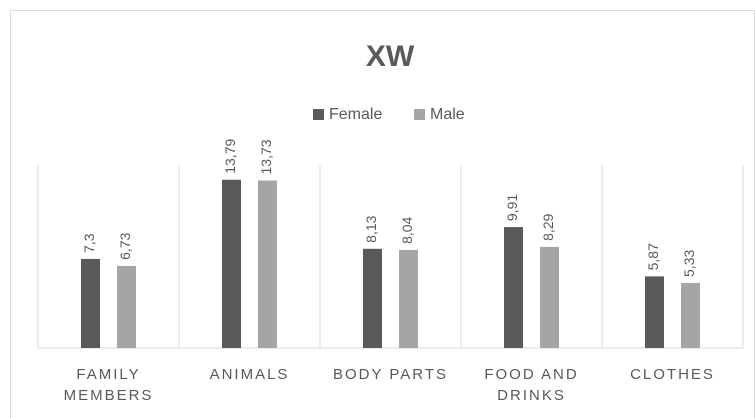  Describe the element at coordinates (407, 229) in the screenshot. I see `data-label: 8,04` at that location.